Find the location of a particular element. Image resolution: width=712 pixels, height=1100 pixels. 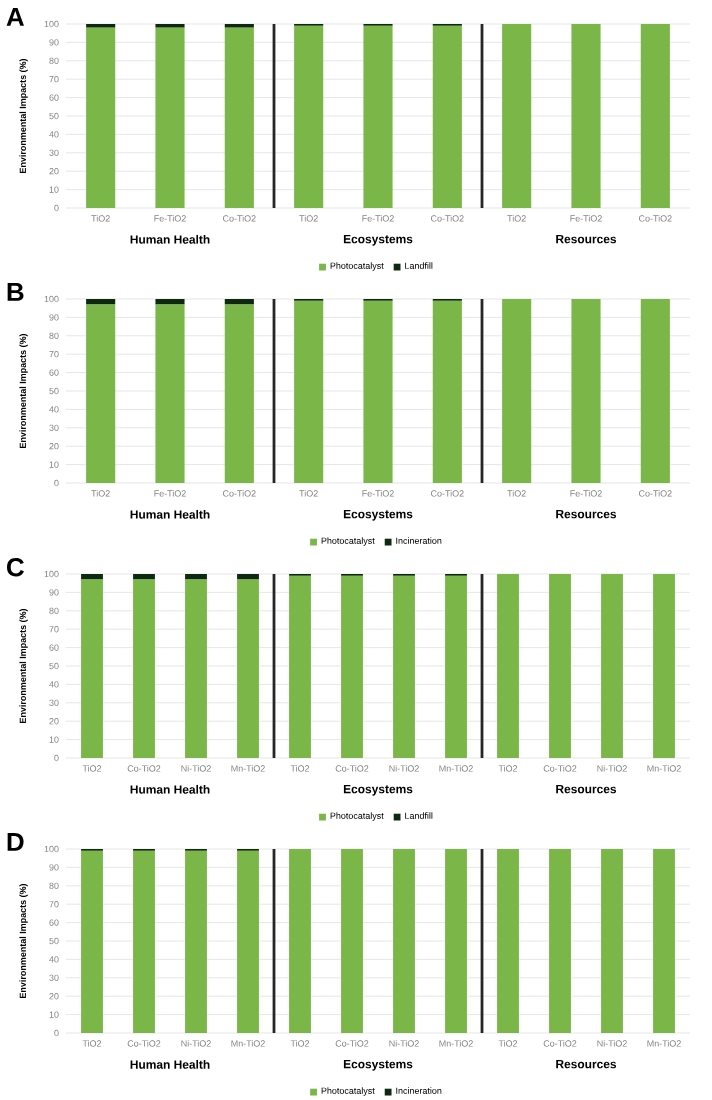

chart-title: B is located at coordinates (15, 292).